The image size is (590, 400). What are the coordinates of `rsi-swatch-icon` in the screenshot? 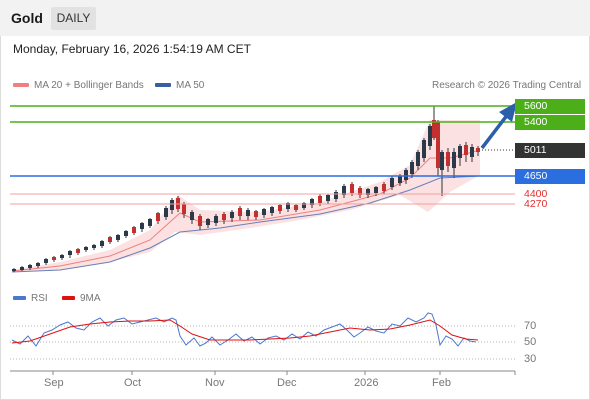 It's located at (19, 298).